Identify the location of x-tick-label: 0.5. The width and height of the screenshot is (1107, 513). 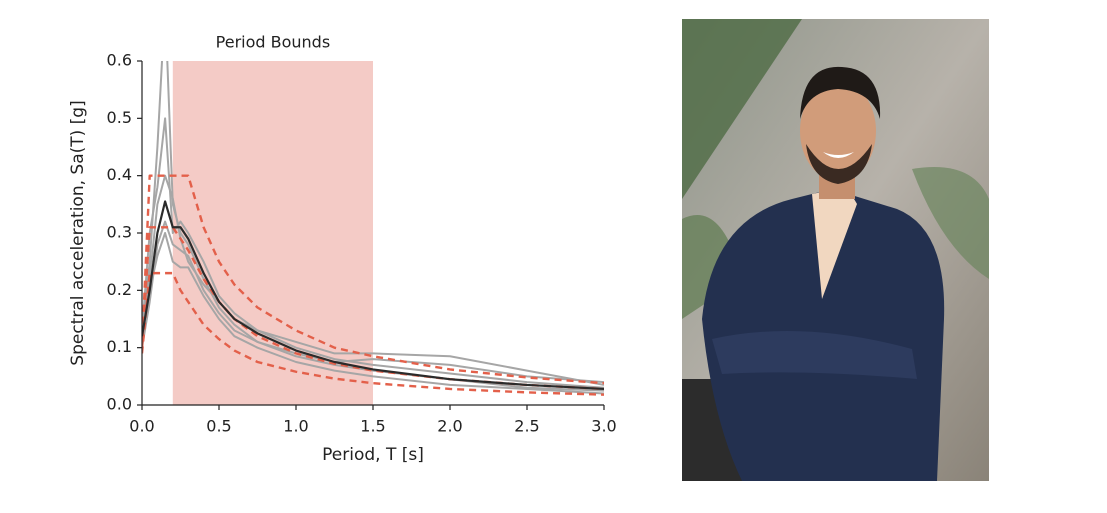
(218, 426).